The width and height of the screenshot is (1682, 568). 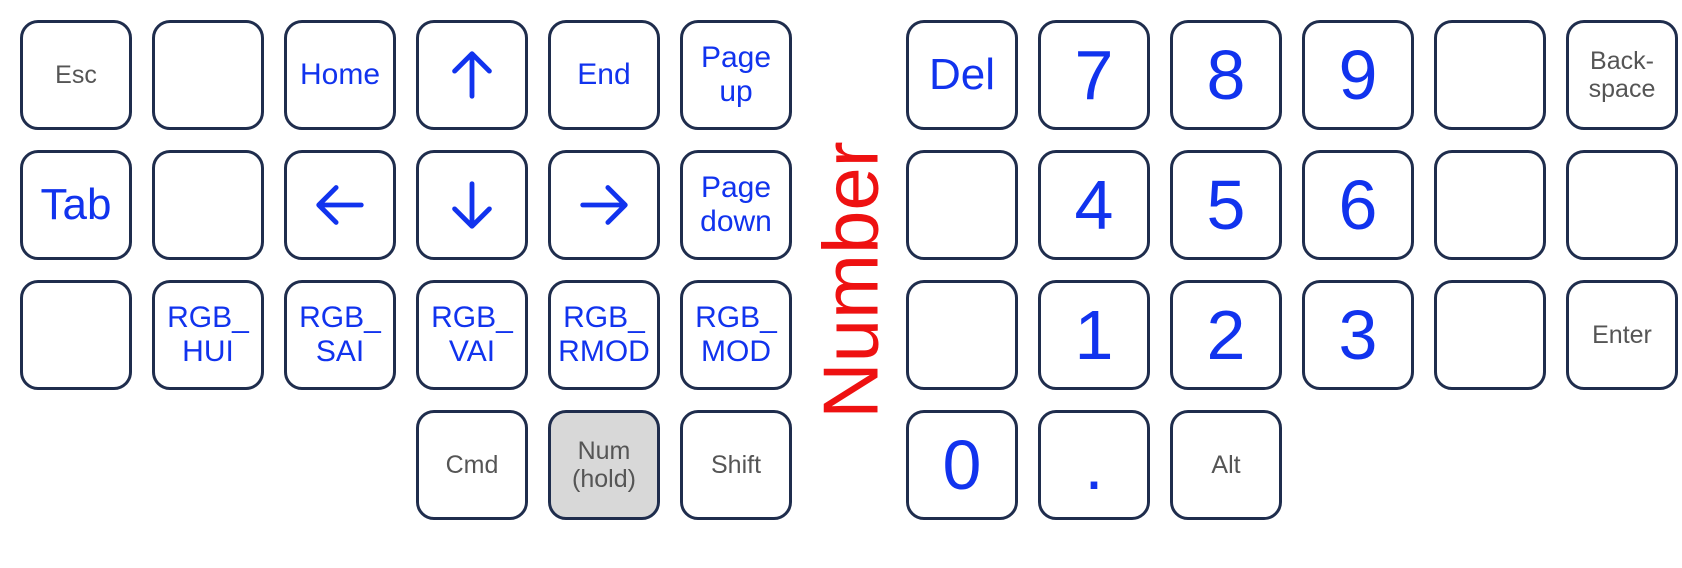 I want to click on key-3: 3, so click(x=1358, y=335).